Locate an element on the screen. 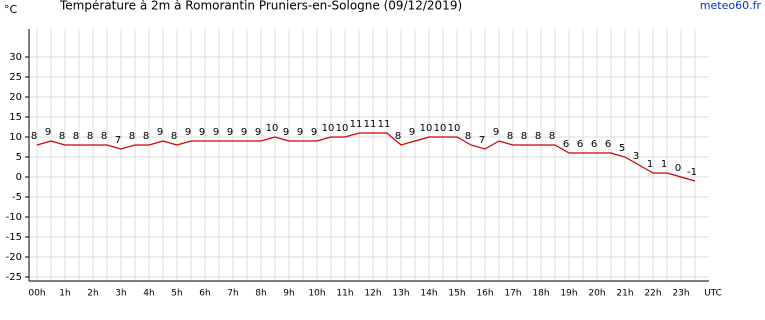 The width and height of the screenshot is (765, 320). line is located at coordinates (366, 157).